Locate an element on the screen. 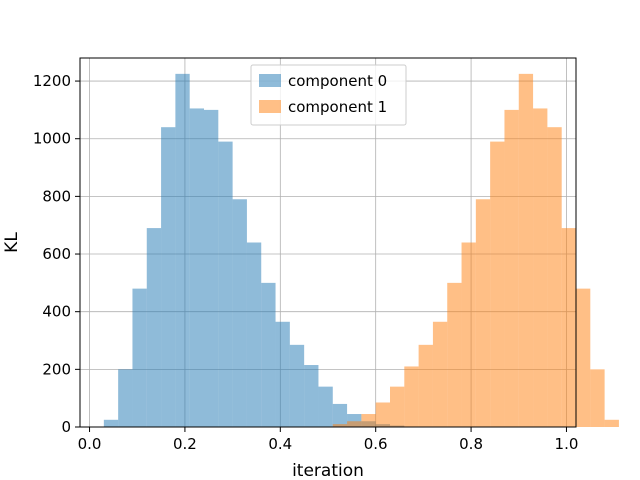 This screenshot has height=480, width=640. y-tick-label-6: 1200 is located at coordinates (52, 81).